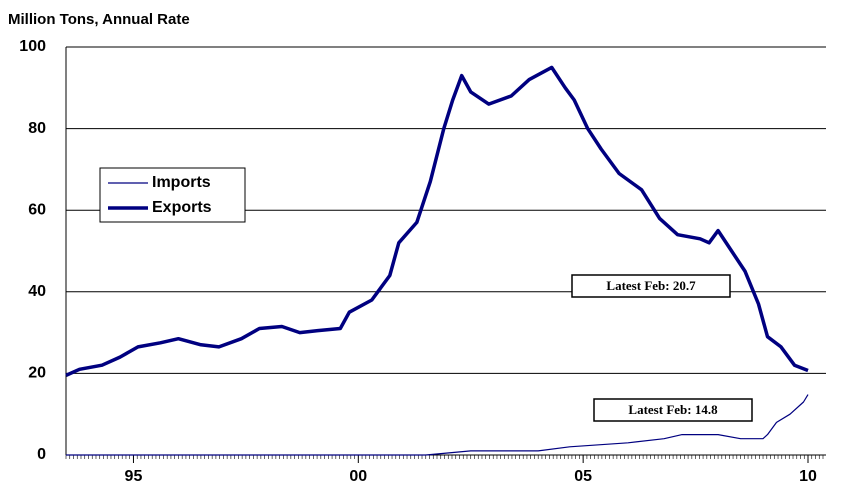  What do you see at coordinates (32, 46) in the screenshot?
I see `y-tick-label: 100` at bounding box center [32, 46].